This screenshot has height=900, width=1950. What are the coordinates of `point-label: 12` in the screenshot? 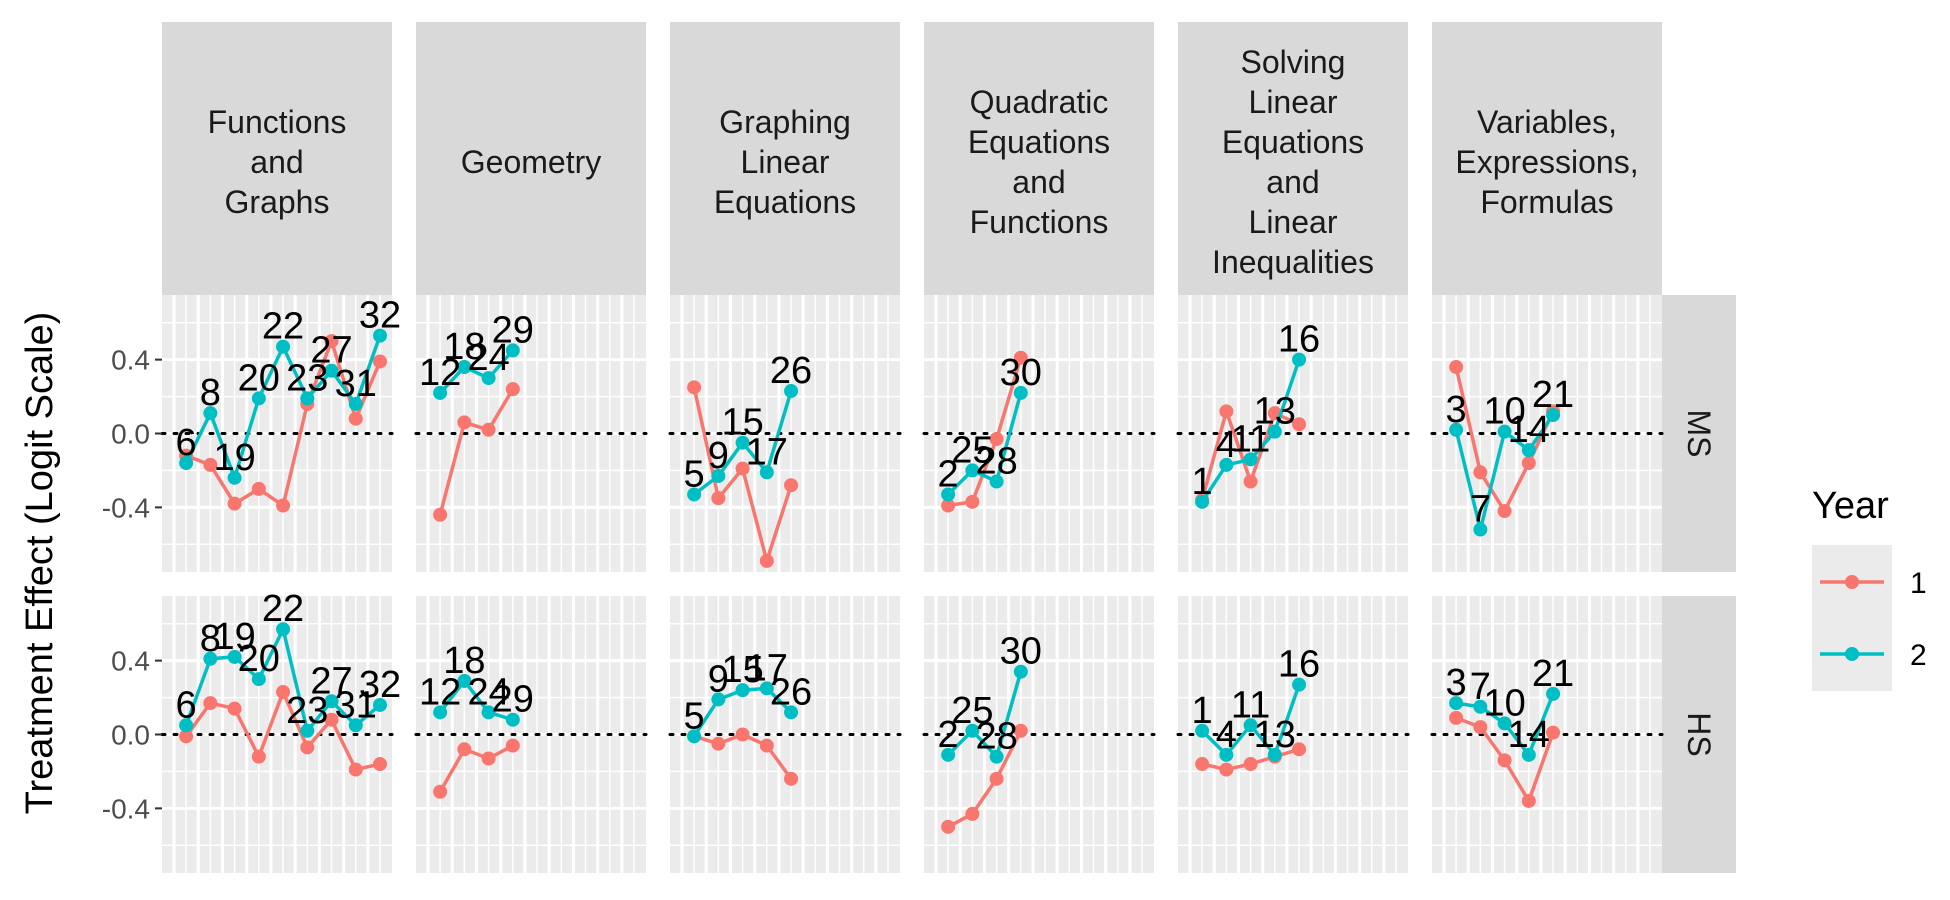 It's located at (440, 373).